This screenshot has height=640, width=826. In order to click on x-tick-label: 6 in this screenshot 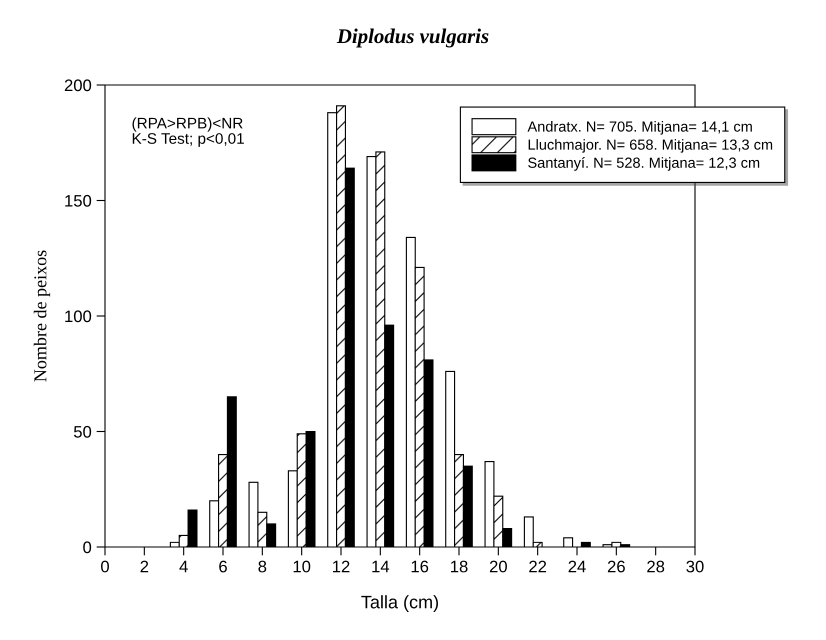, I will do `click(223, 566)`.